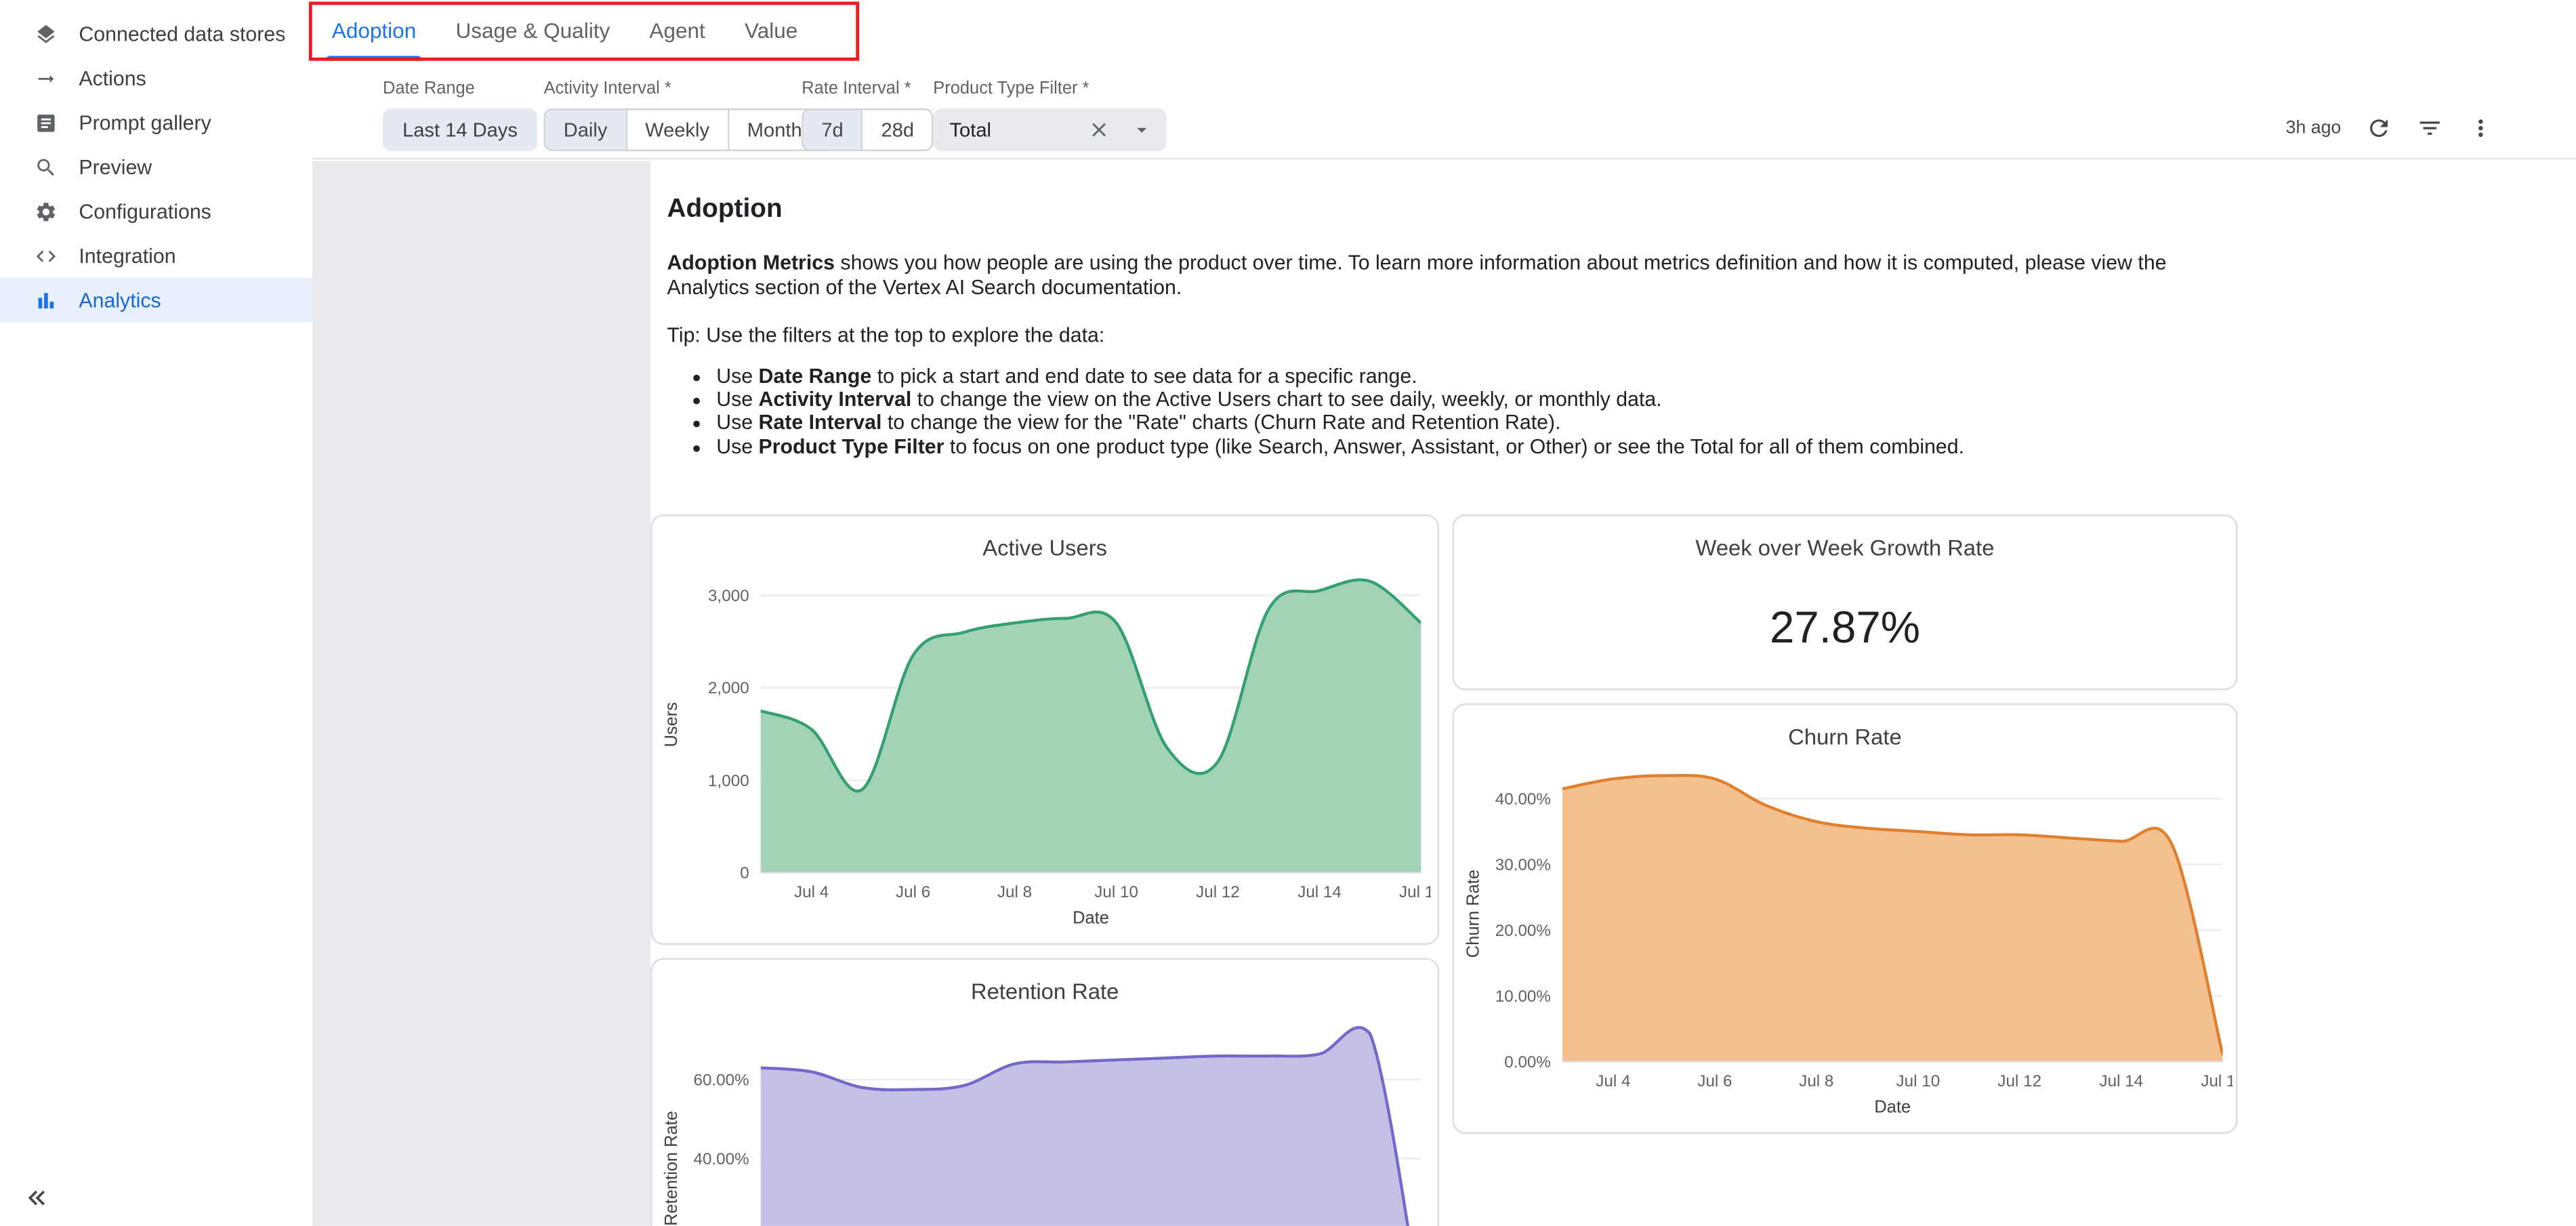  What do you see at coordinates (728, 781) in the screenshot?
I see `svg-text: 1,000` at bounding box center [728, 781].